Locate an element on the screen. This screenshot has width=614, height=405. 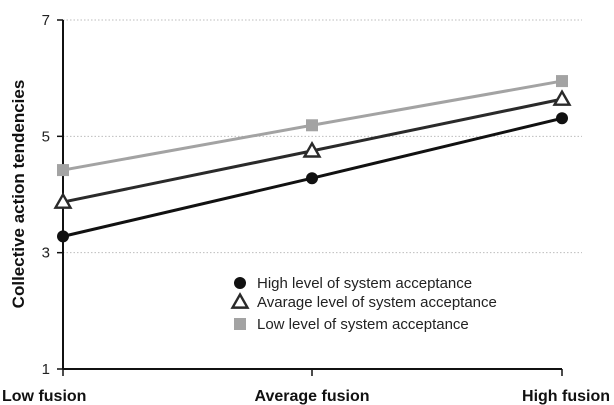
x-category-label: High fusion is located at coordinates (566, 396).